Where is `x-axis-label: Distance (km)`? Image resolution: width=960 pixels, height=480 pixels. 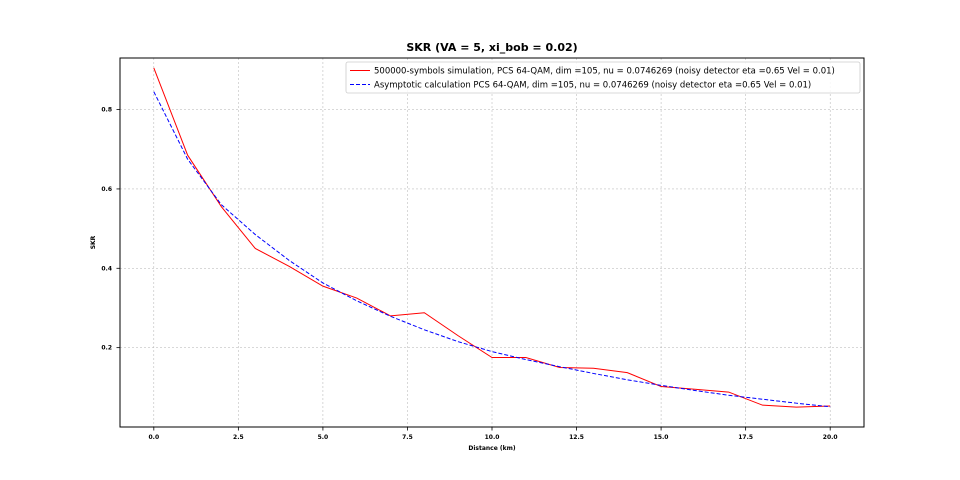 x-axis-label: Distance (km) is located at coordinates (491, 448).